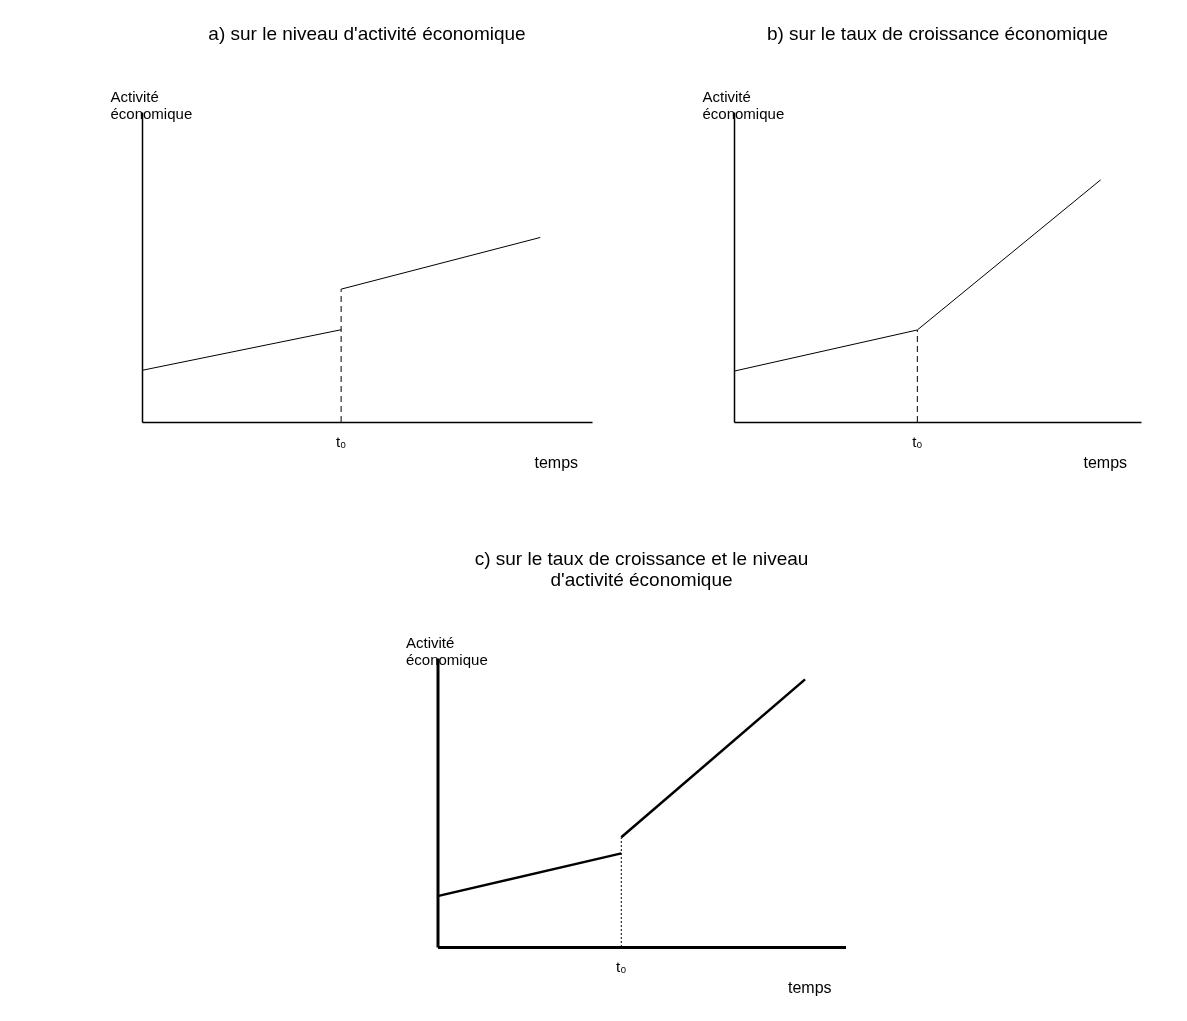 The width and height of the screenshot is (1187, 1021). What do you see at coordinates (641, 569) in the screenshot?
I see `chart-title: c) sur le taux de croissance et le niveau d'activité économique` at bounding box center [641, 569].